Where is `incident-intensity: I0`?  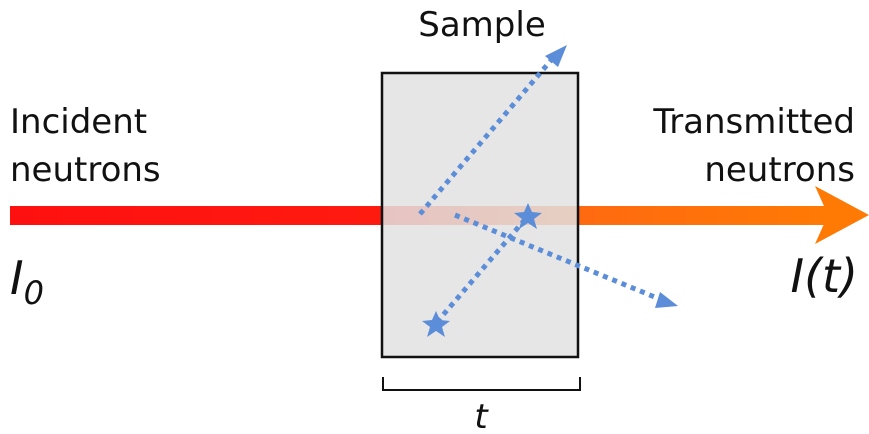
incident-intensity: I0 is located at coordinates (27, 281).